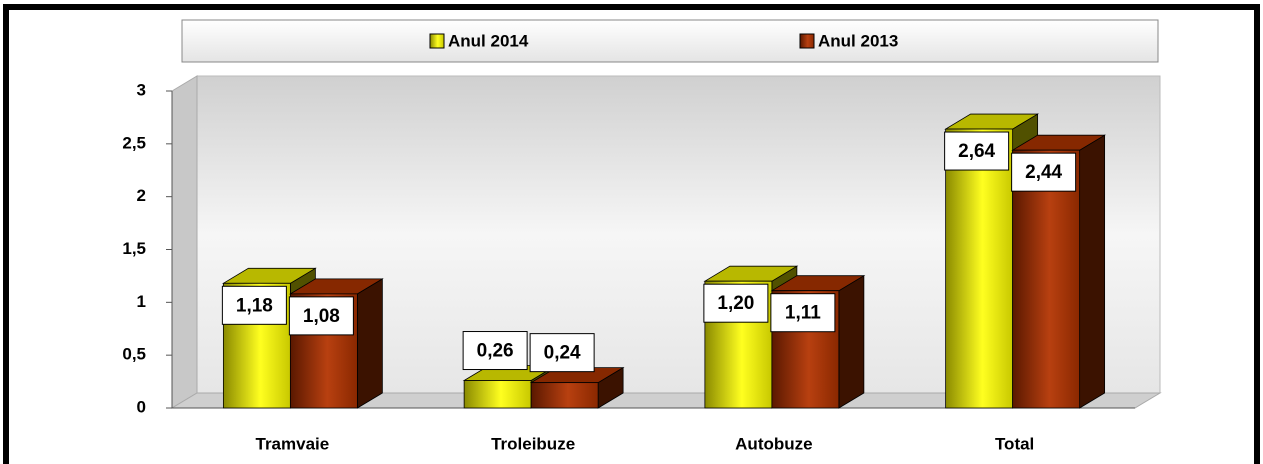 This screenshot has height=464, width=1263. I want to click on y-tick-label: 2, so click(141, 195).